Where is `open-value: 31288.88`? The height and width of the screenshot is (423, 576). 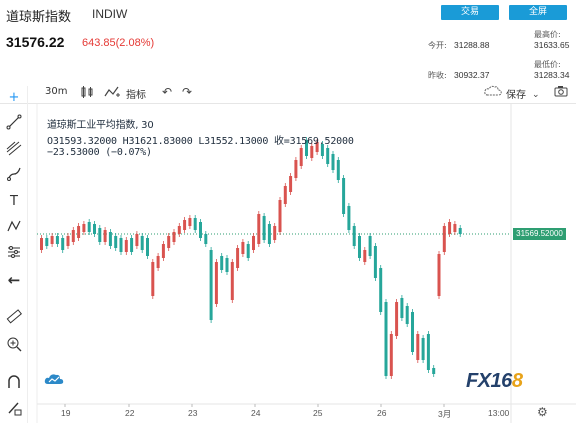
open-value: 31288.88 is located at coordinates (472, 45).